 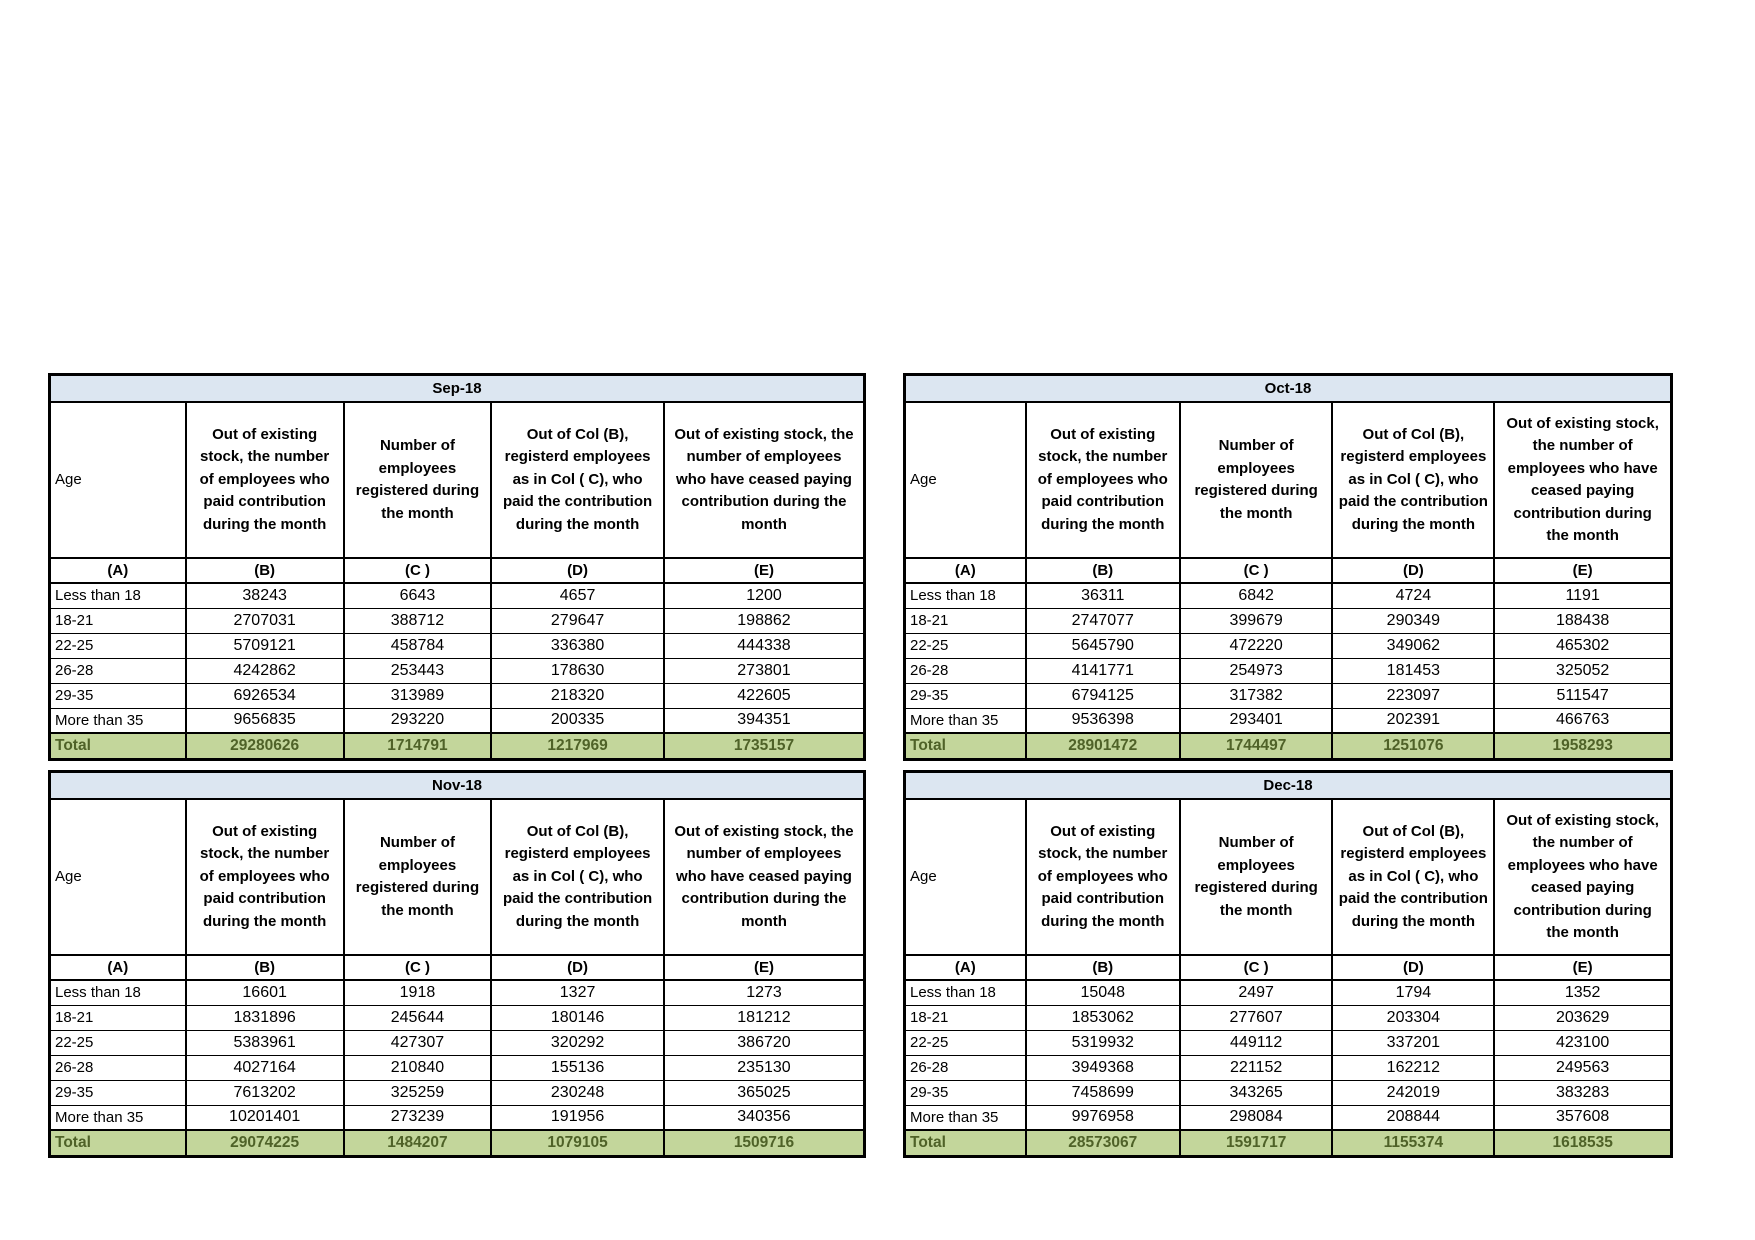 I want to click on data-cell: 4027164, so click(x=264, y=1067).